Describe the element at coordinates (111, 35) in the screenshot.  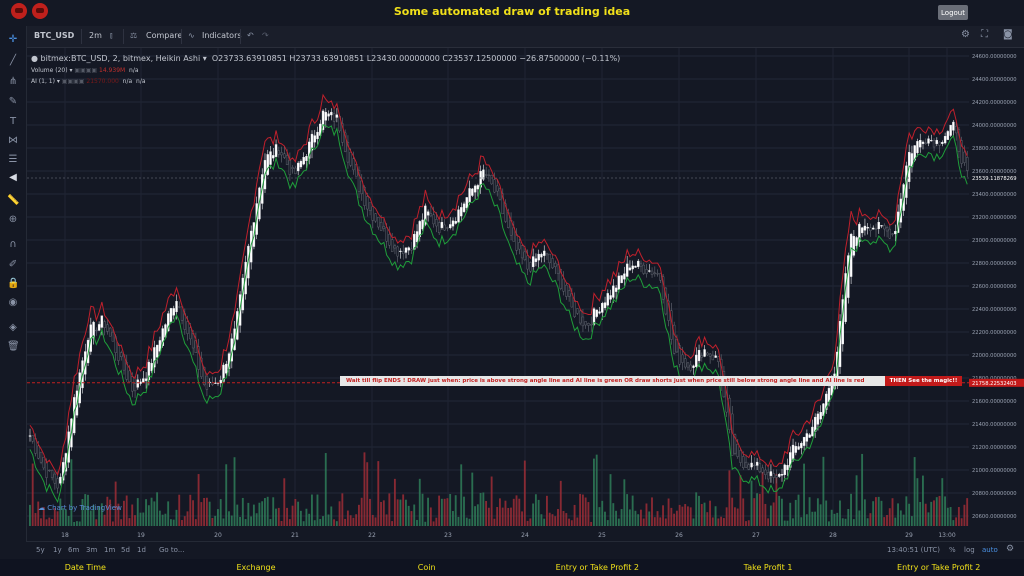
I see `candle-style-icon: ⫾` at that location.